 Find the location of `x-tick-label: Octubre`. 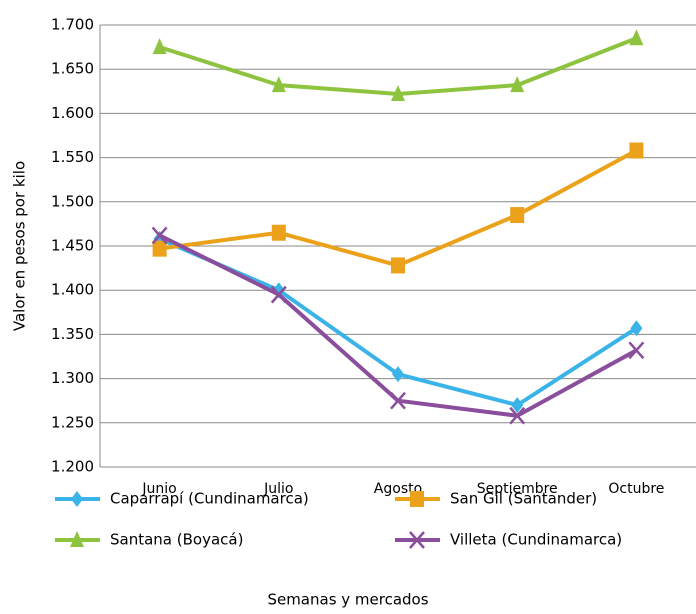

x-tick-label: Octubre is located at coordinates (636, 489).